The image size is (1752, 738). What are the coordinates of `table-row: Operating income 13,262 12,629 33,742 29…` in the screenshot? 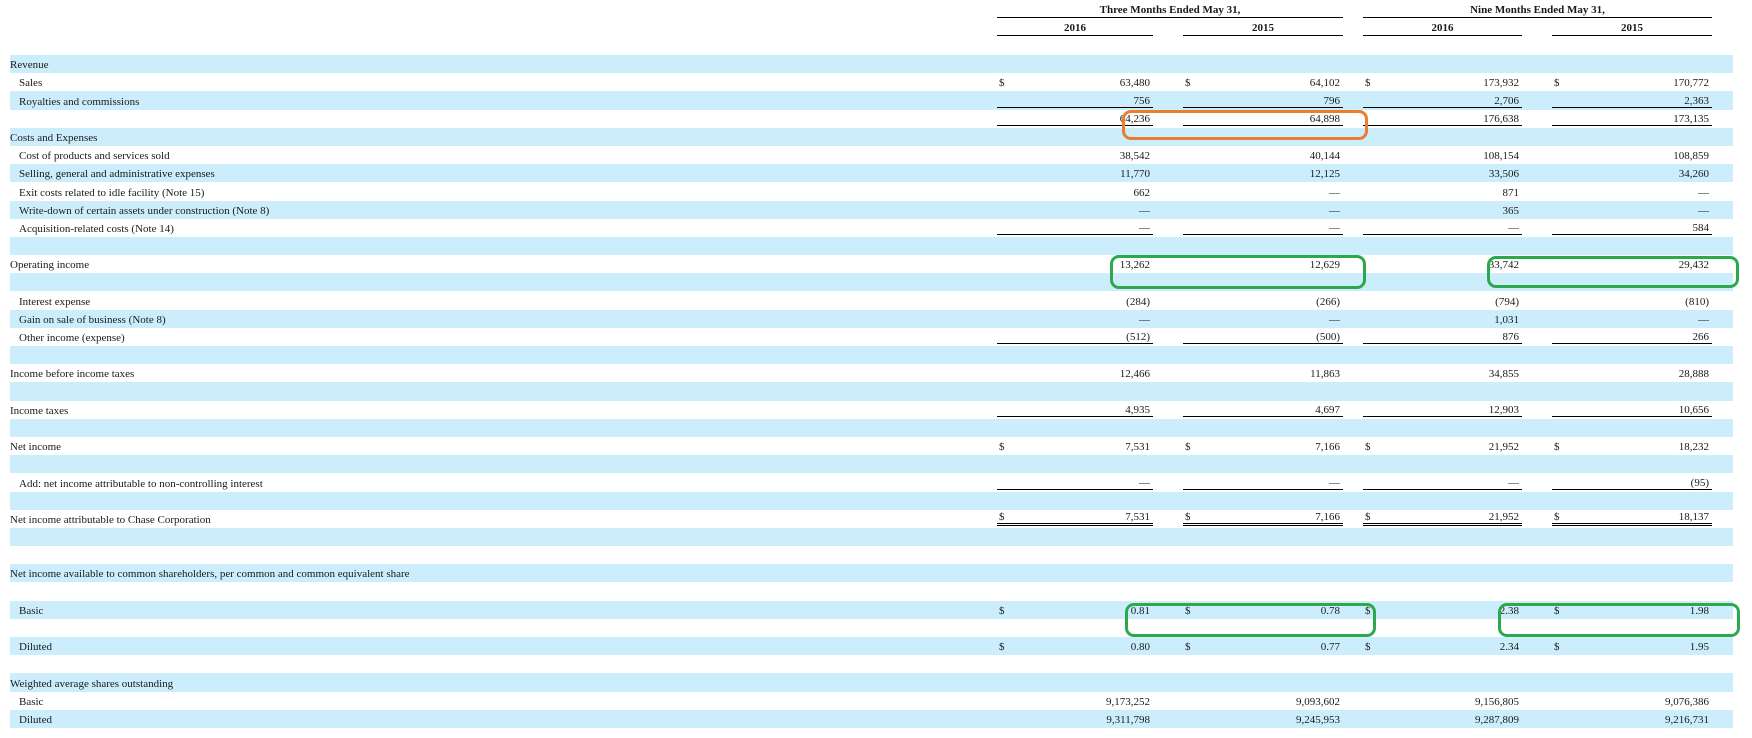 It's located at (871, 264).